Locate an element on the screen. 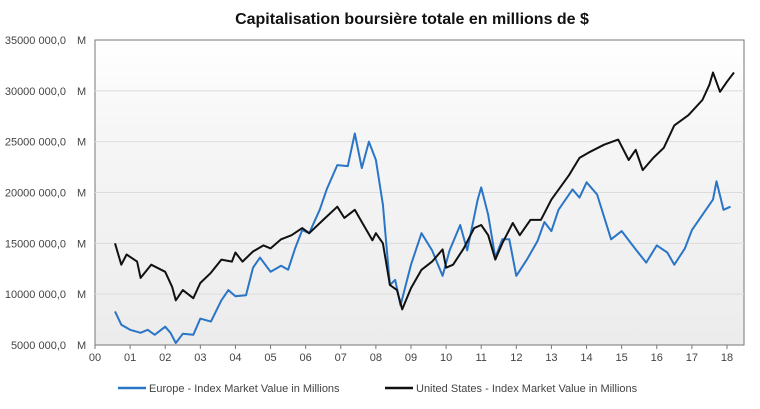 Image resolution: width=760 pixels, height=409 pixels. x-tick-label: 18 is located at coordinates (727, 358).